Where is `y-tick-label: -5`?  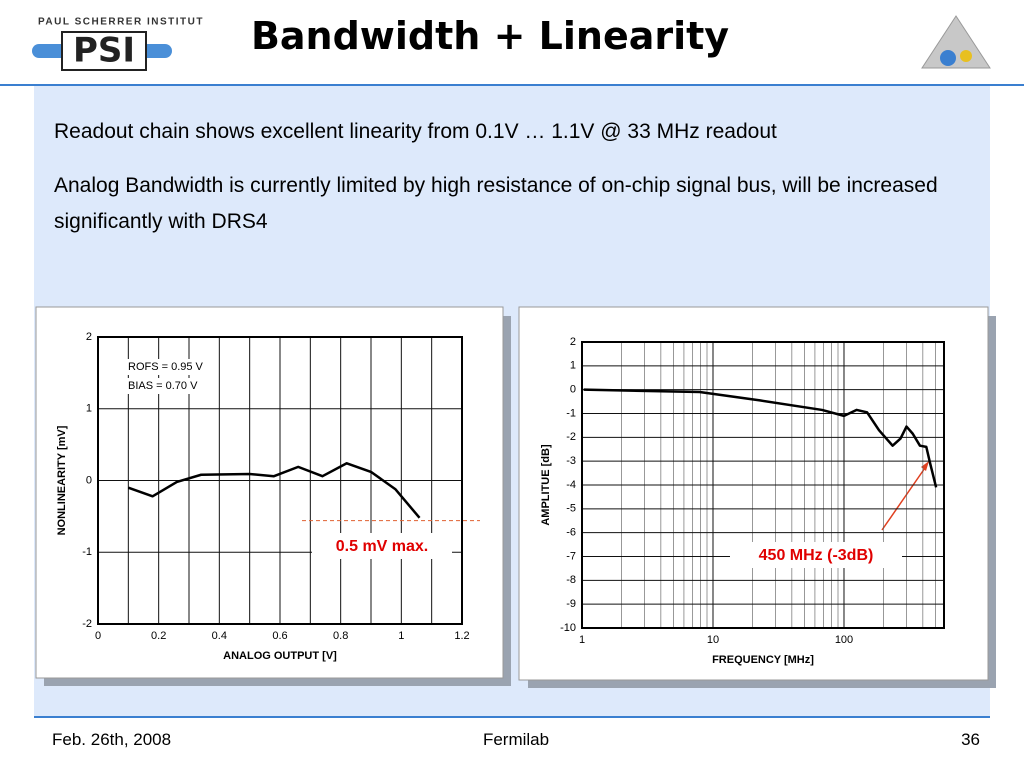
y-tick-label: -5 is located at coordinates (571, 509).